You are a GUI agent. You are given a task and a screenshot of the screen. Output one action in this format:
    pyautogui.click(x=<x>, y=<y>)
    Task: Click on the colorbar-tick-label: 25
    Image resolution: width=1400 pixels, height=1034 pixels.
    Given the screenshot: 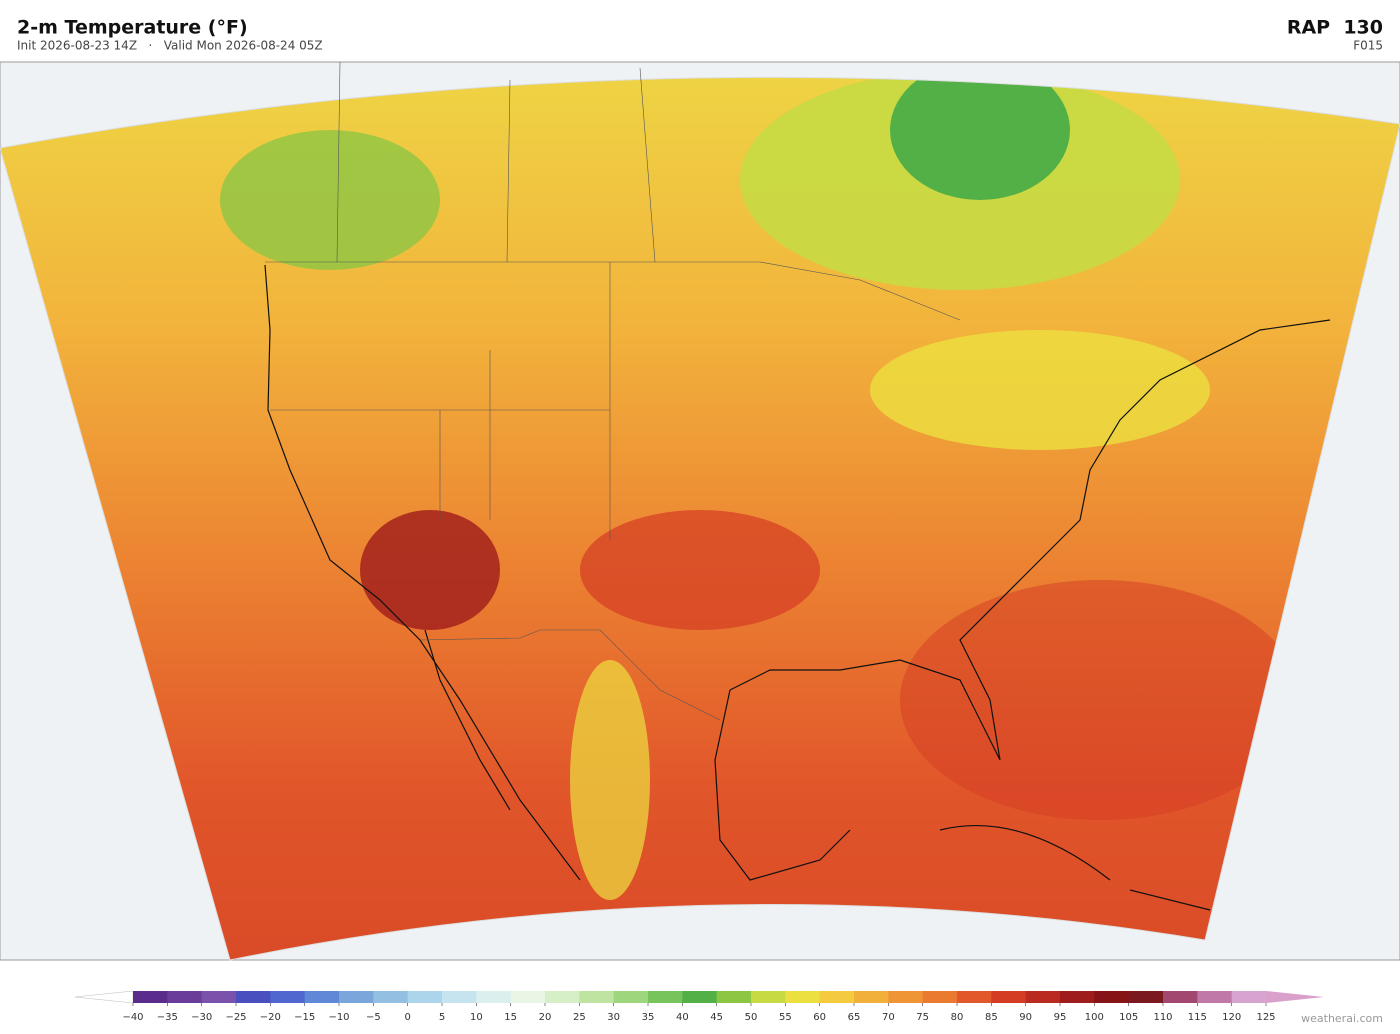 What is the action you would take?
    pyautogui.click(x=579, y=1017)
    